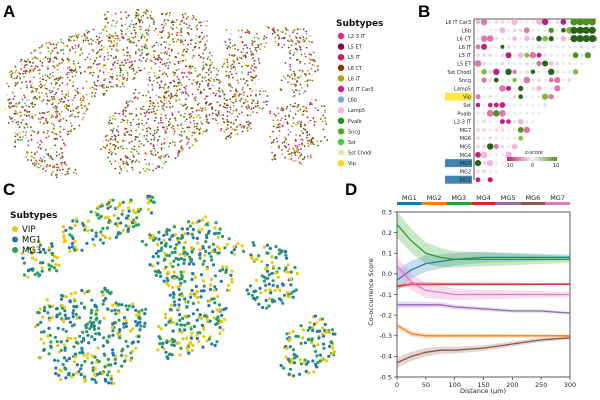  I want to click on row-label: L6 IT Car3, so click(458, 23).